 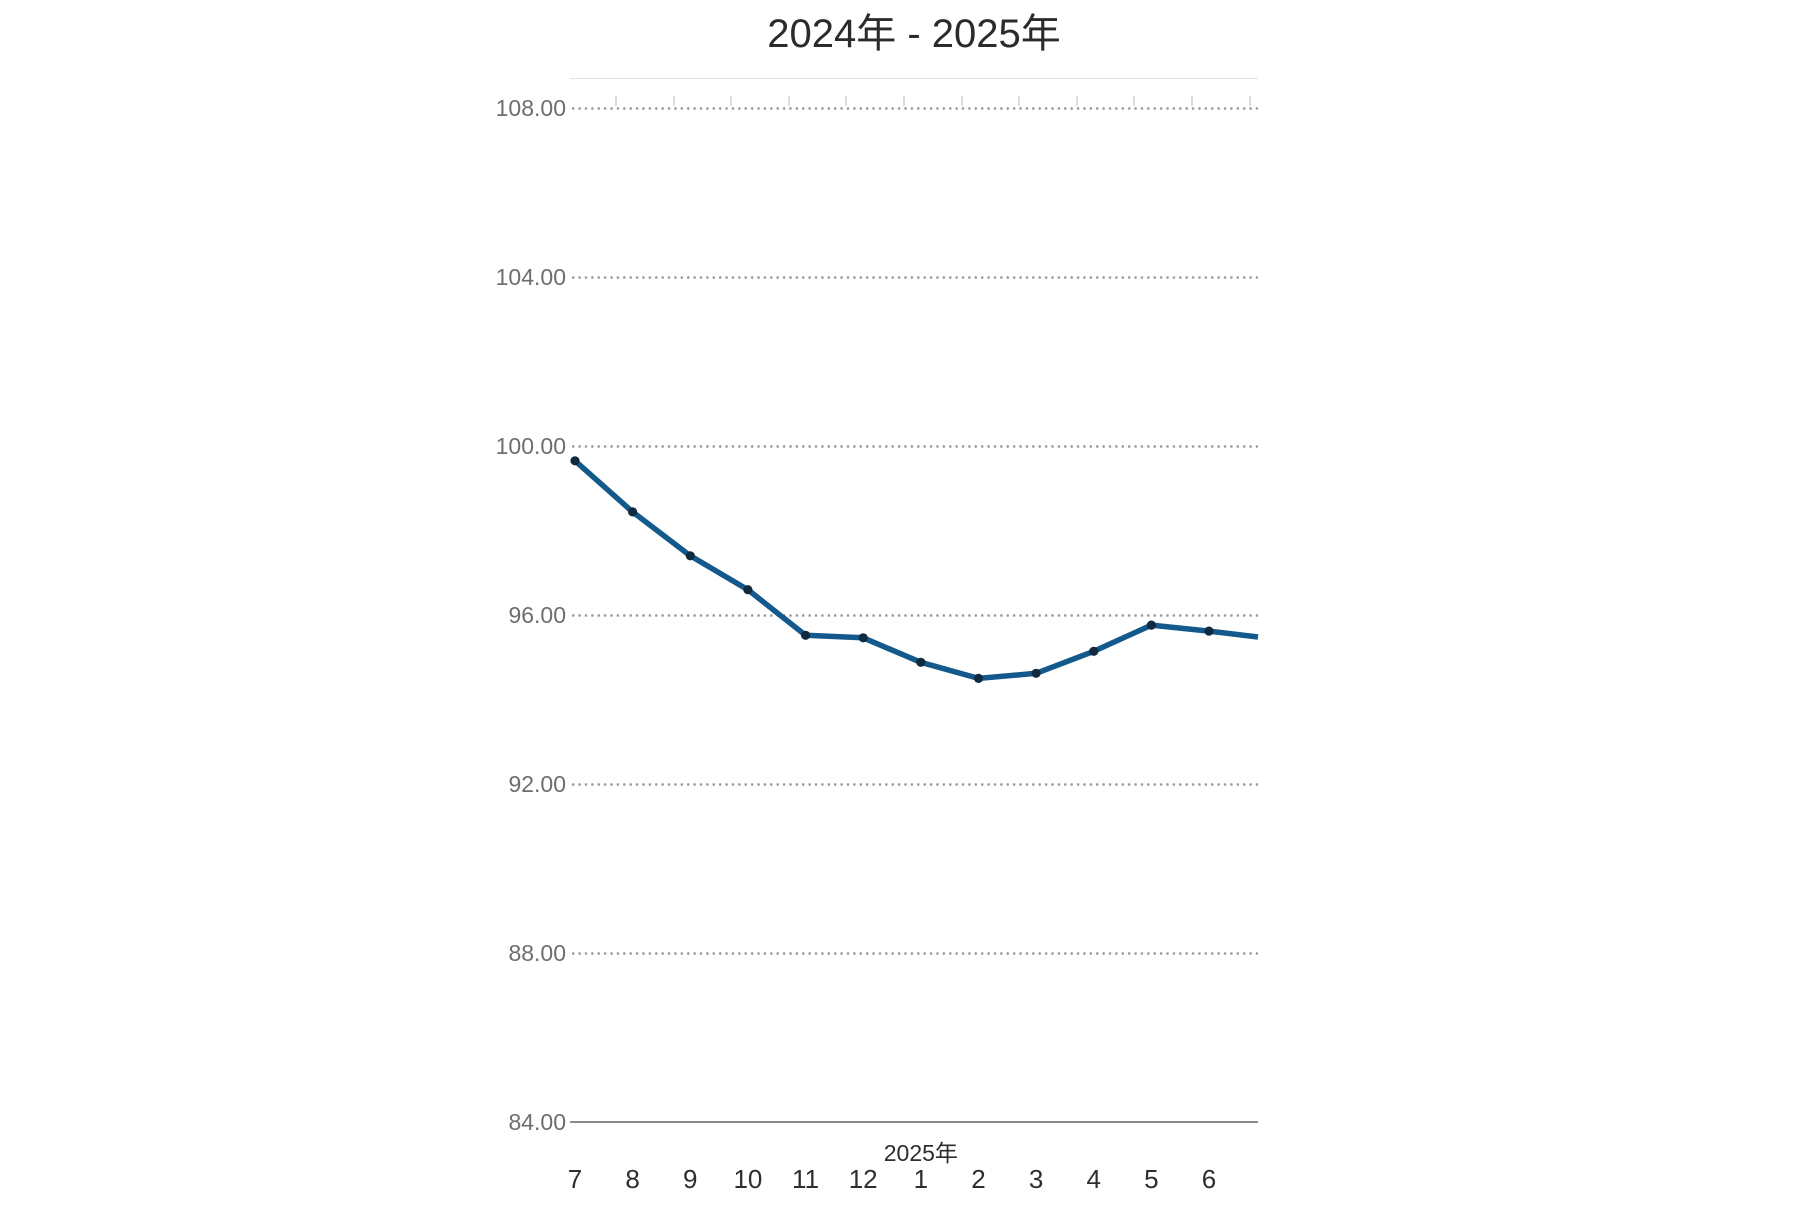 I want to click on x-tick-label-month-3: 3, so click(x=1036, y=1179).